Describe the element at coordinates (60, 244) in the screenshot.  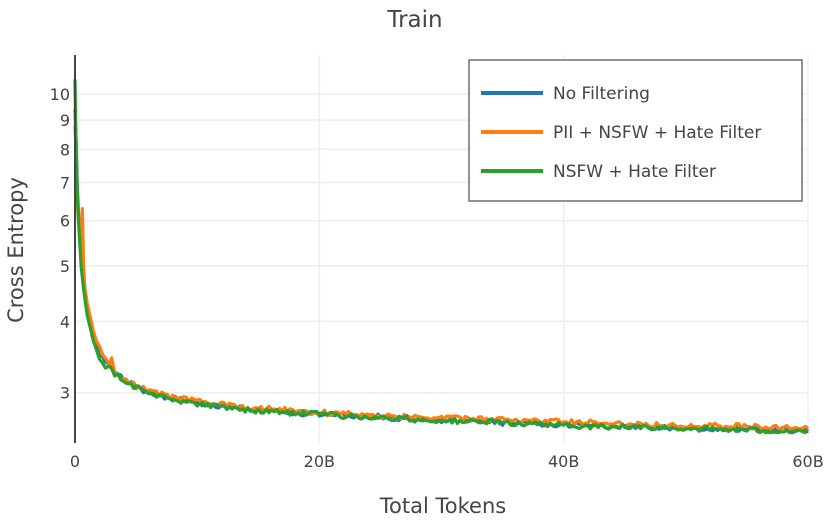
I see `y-axis-ticks: 3 4 5 6 7 8 9 10` at that location.